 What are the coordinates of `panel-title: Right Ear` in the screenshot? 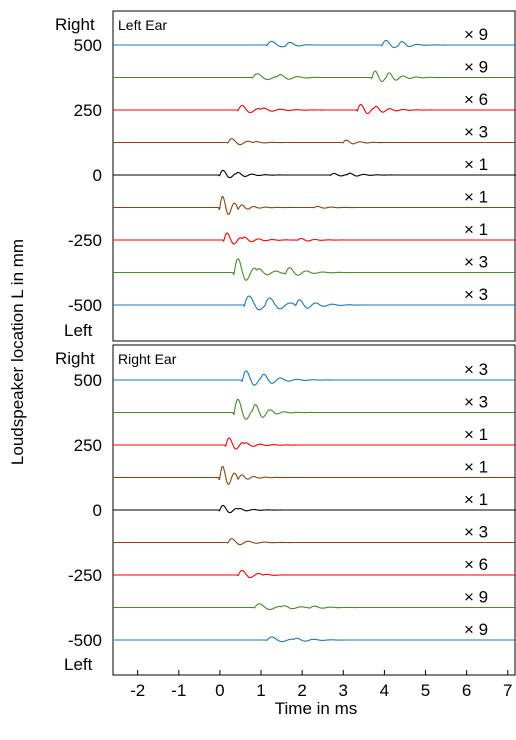 It's located at (147, 359).